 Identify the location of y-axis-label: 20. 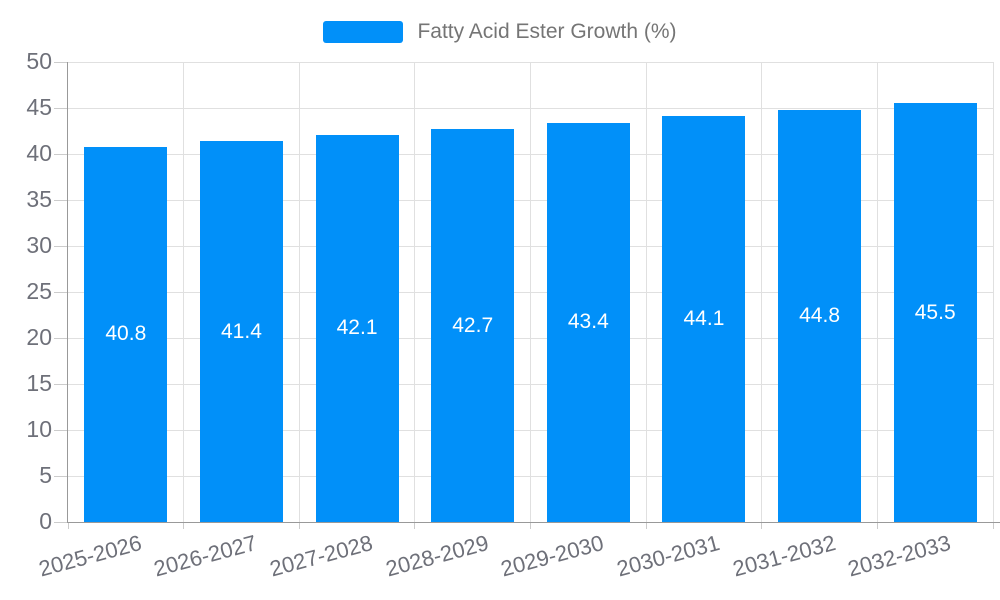
(39, 337).